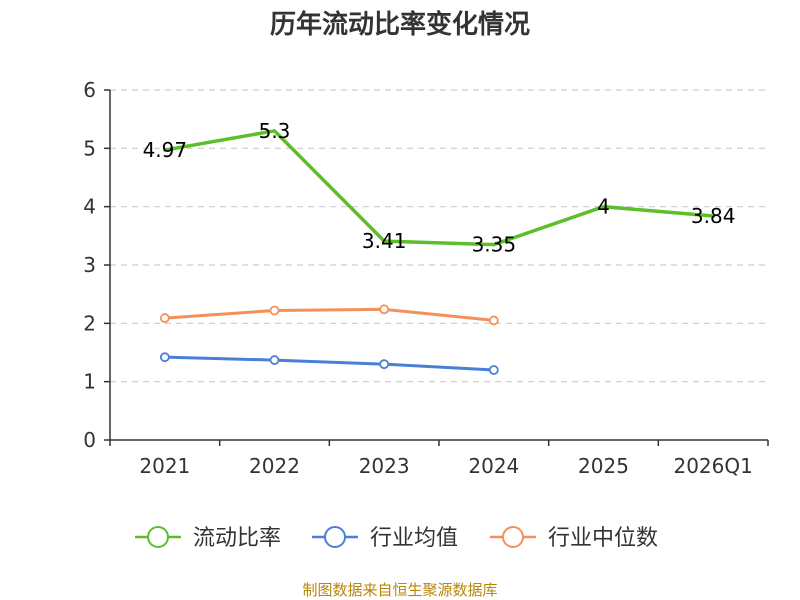 Image resolution: width=800 pixels, height=600 pixels. What do you see at coordinates (274, 466) in the screenshot?
I see `x-tick-label: 2022` at bounding box center [274, 466].